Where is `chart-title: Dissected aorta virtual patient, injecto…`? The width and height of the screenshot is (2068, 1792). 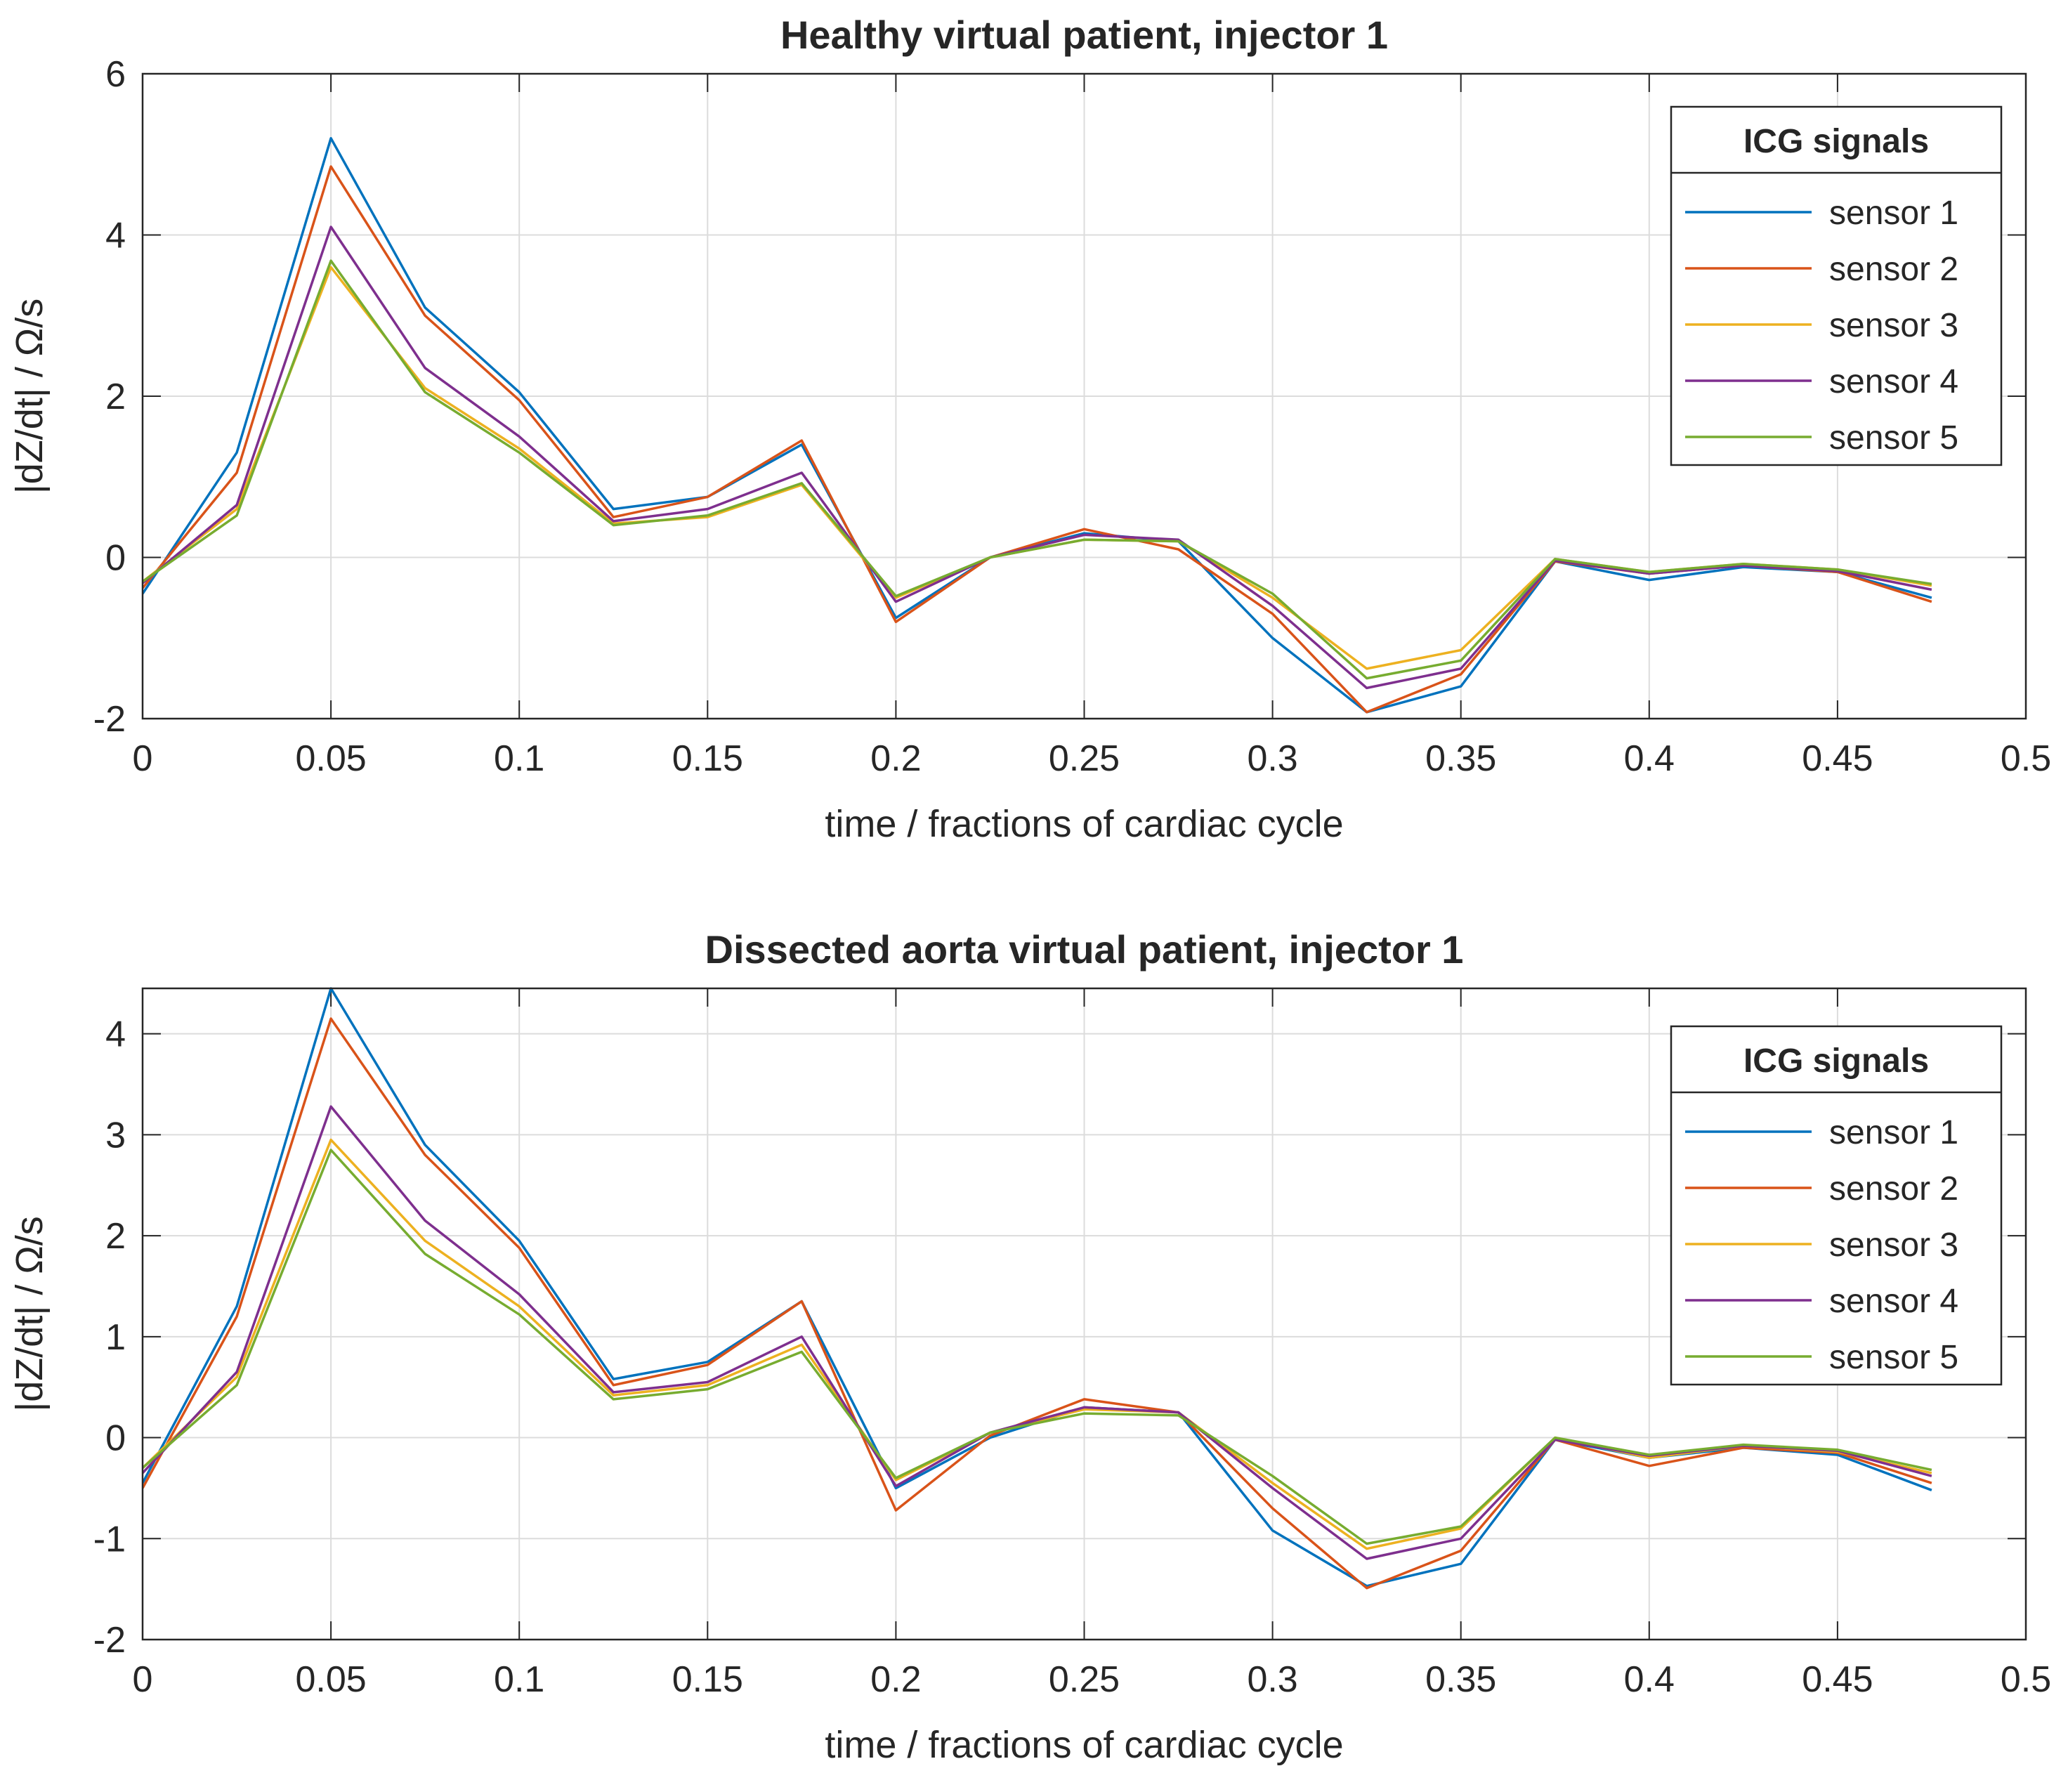 chart-title: Dissected aorta virtual patient, injecto… is located at coordinates (1084, 950).